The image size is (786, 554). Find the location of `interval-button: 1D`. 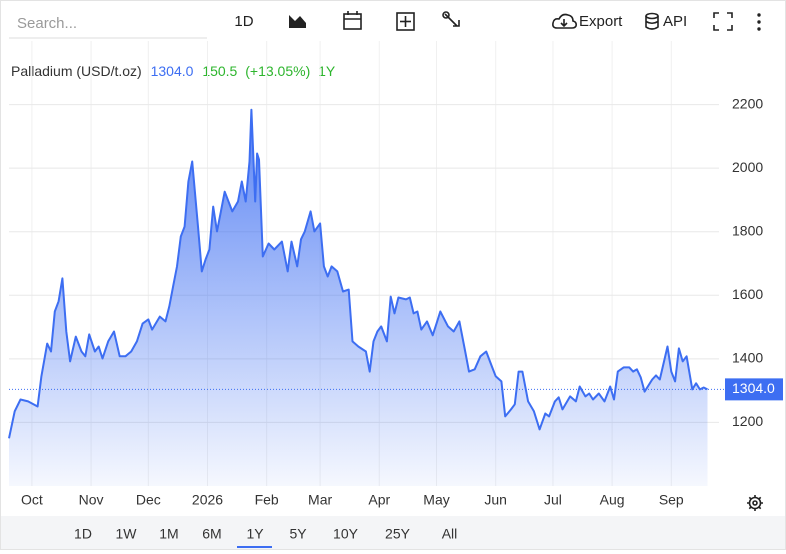

interval-button: 1D is located at coordinates (243, 21).